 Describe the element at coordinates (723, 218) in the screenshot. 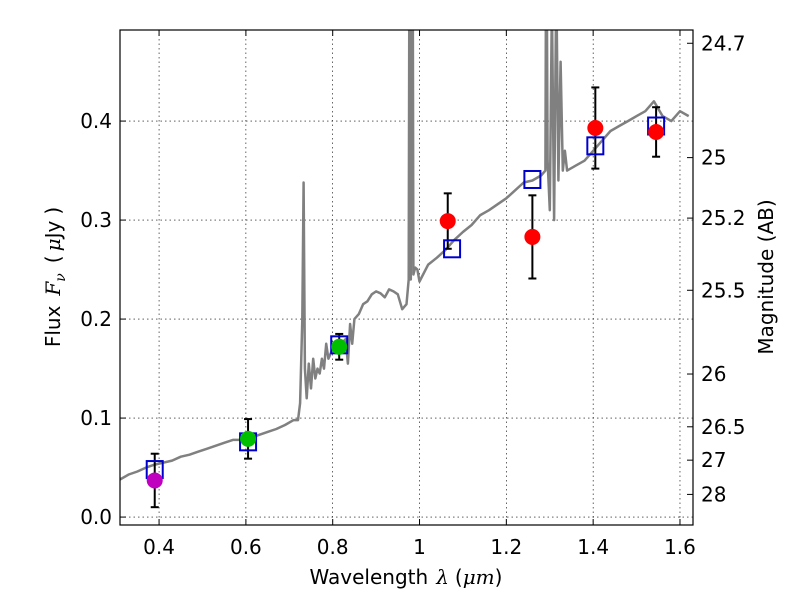

I see `magnitude-tick-label: 25.2` at that location.